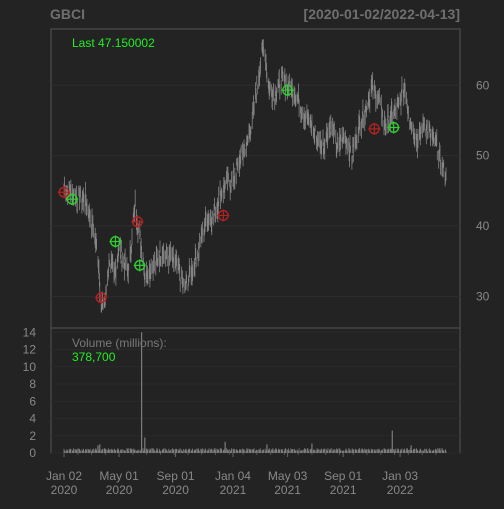 This screenshot has width=504, height=509. I want to click on volume-tick-label: 8, so click(32, 384).